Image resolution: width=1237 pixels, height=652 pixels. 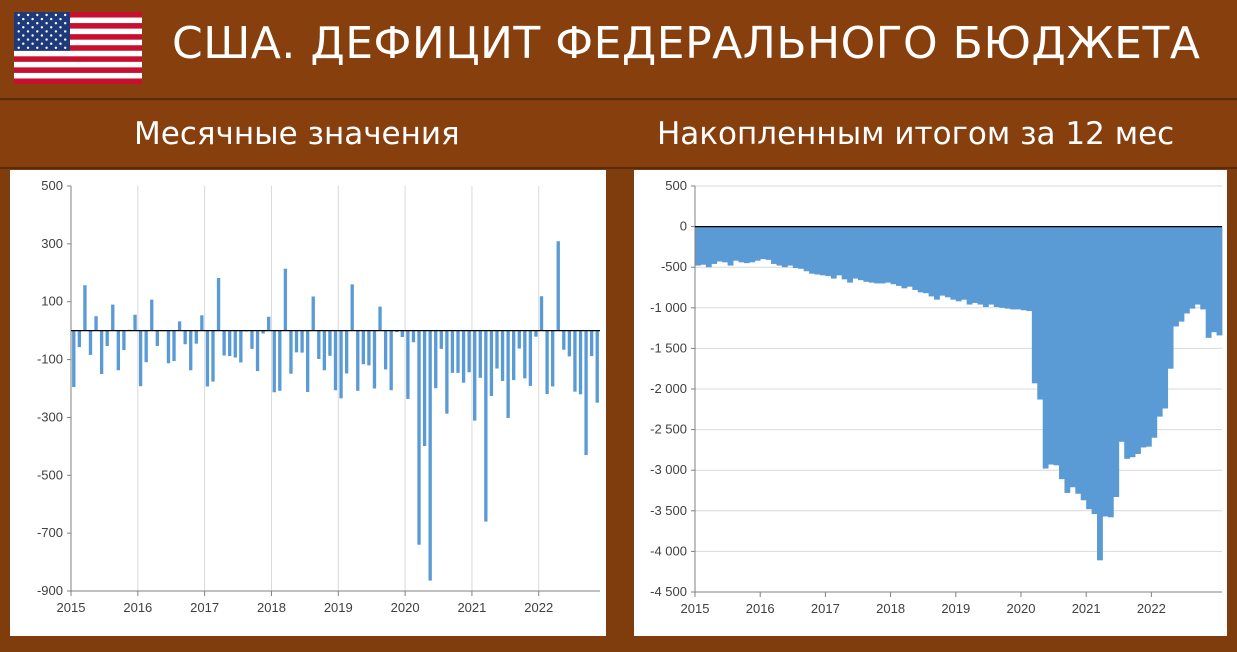 What do you see at coordinates (916, 134) in the screenshot?
I see `chart-title-cumulative: Накопленным итогом за 12 мес` at bounding box center [916, 134].